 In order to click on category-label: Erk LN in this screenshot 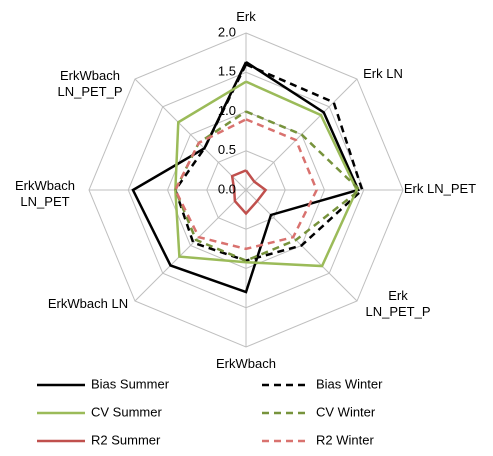, I will do `click(383, 73)`.